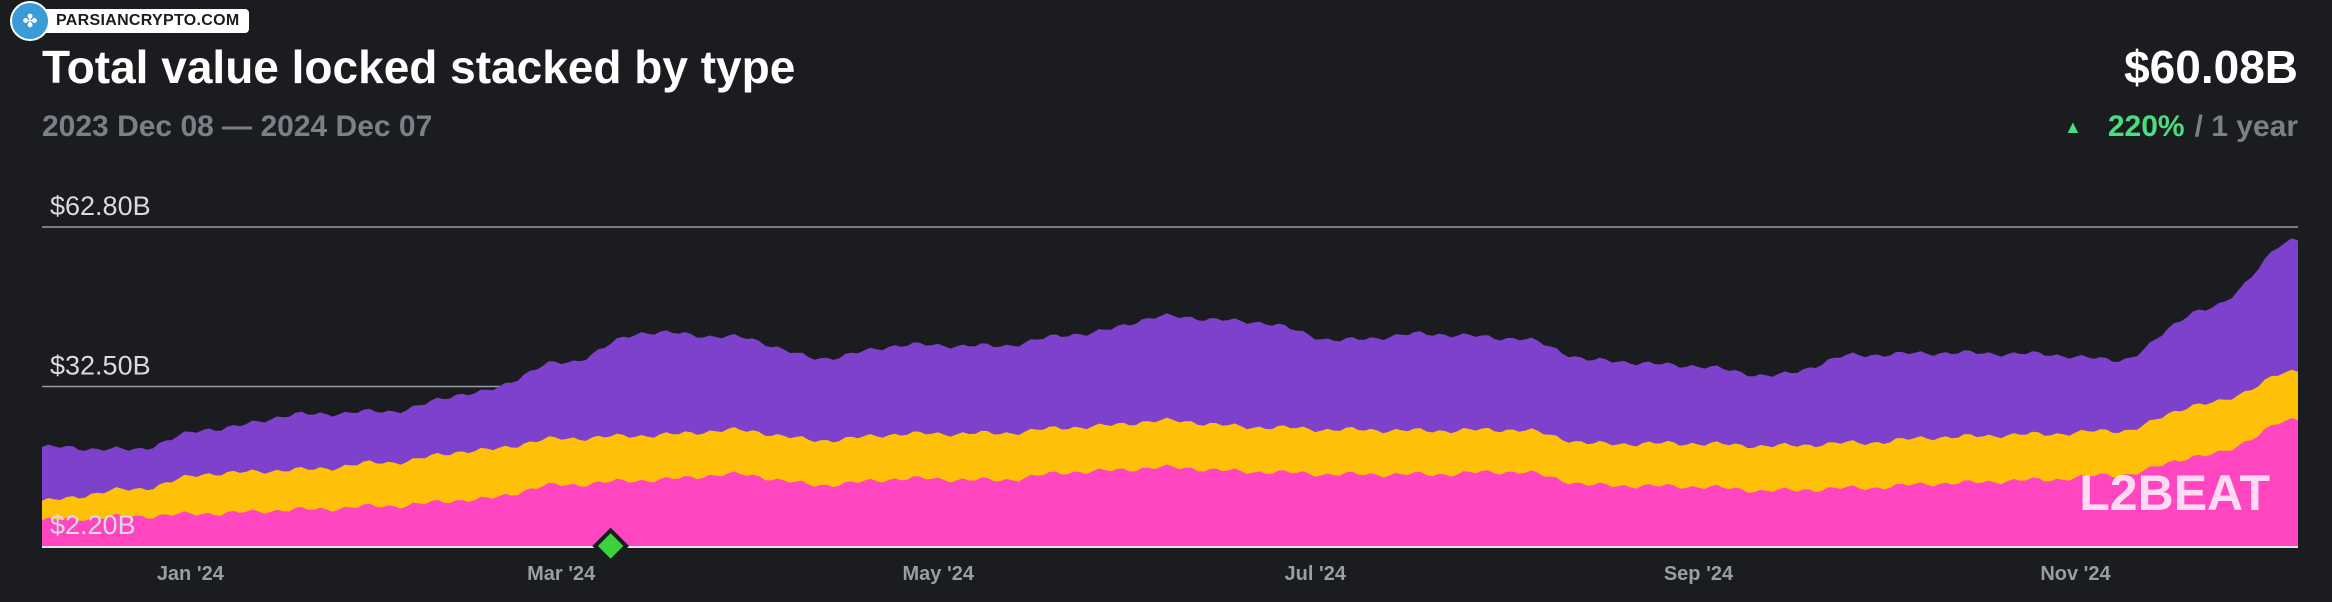 The width and height of the screenshot is (2332, 602). What do you see at coordinates (93, 525) in the screenshot?
I see `y-tick-label: $2.20B` at bounding box center [93, 525].